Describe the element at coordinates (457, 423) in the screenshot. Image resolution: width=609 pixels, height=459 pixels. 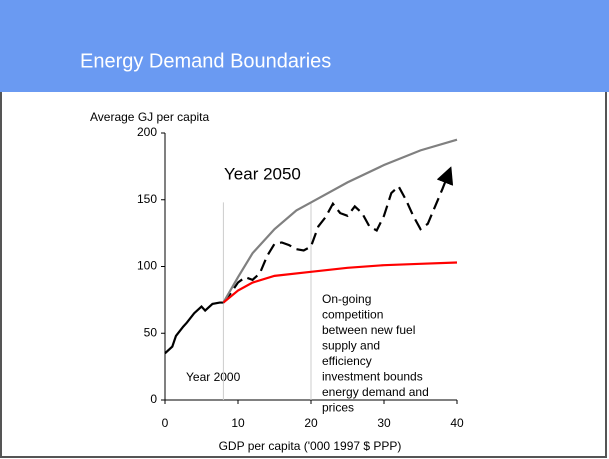
I see `x-tick-label: 40` at that location.